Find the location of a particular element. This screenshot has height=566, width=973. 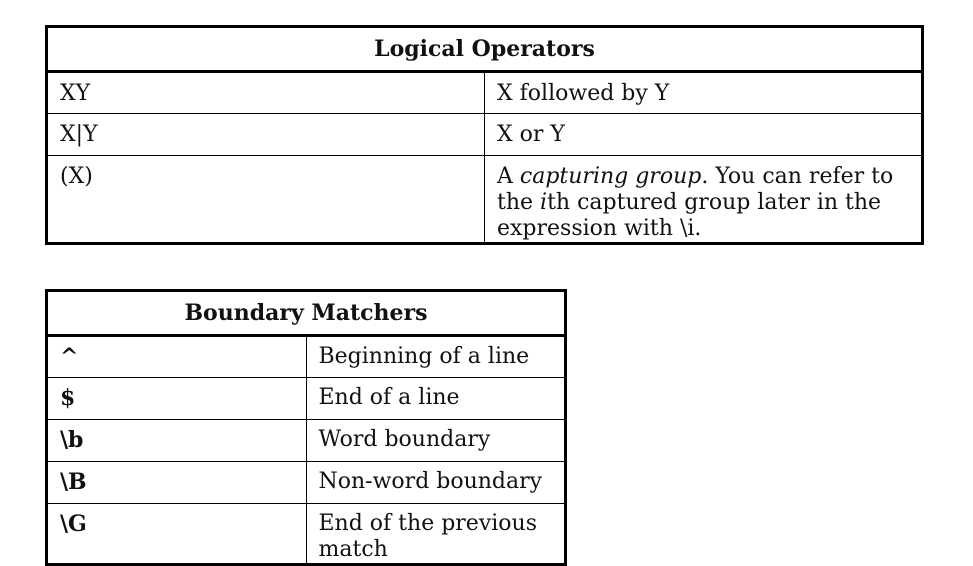

table-row: \b Word boundary is located at coordinates (306, 440).